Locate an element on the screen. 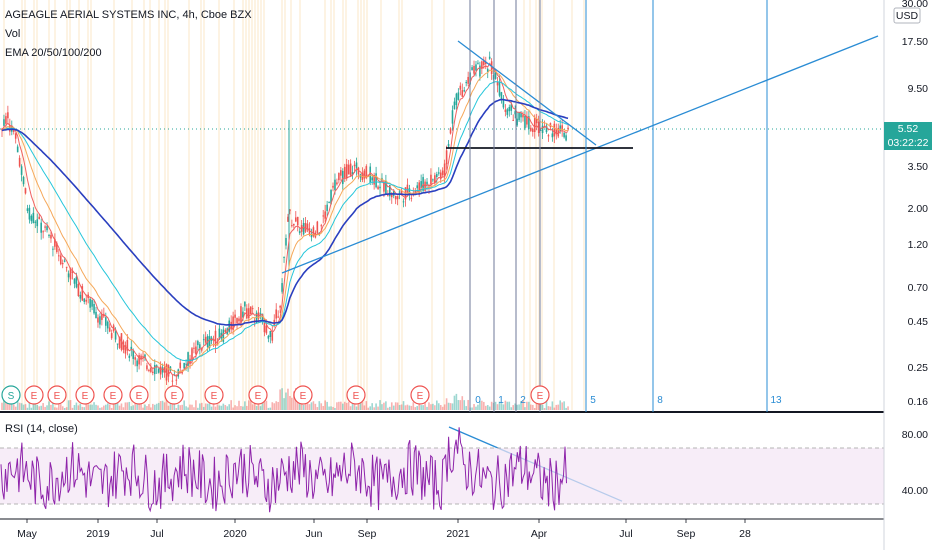 This screenshot has width=932, height=550. currency-box is located at coordinates (907, 15).